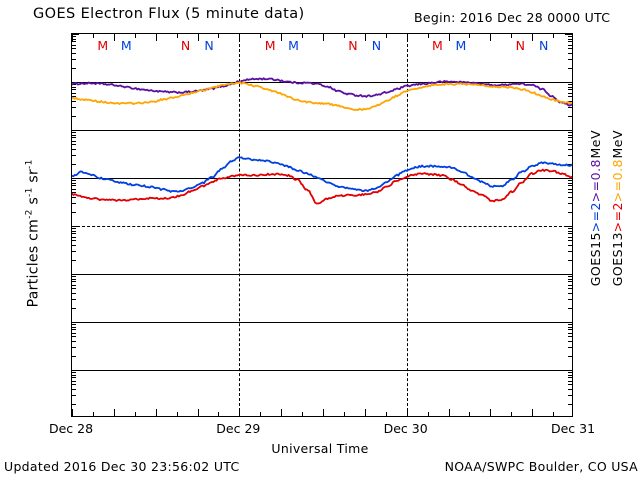 The height and width of the screenshot is (480, 640). Describe the element at coordinates (169, 14) in the screenshot. I see `page-title: GOES Electron Flux (5 minute data)` at that location.